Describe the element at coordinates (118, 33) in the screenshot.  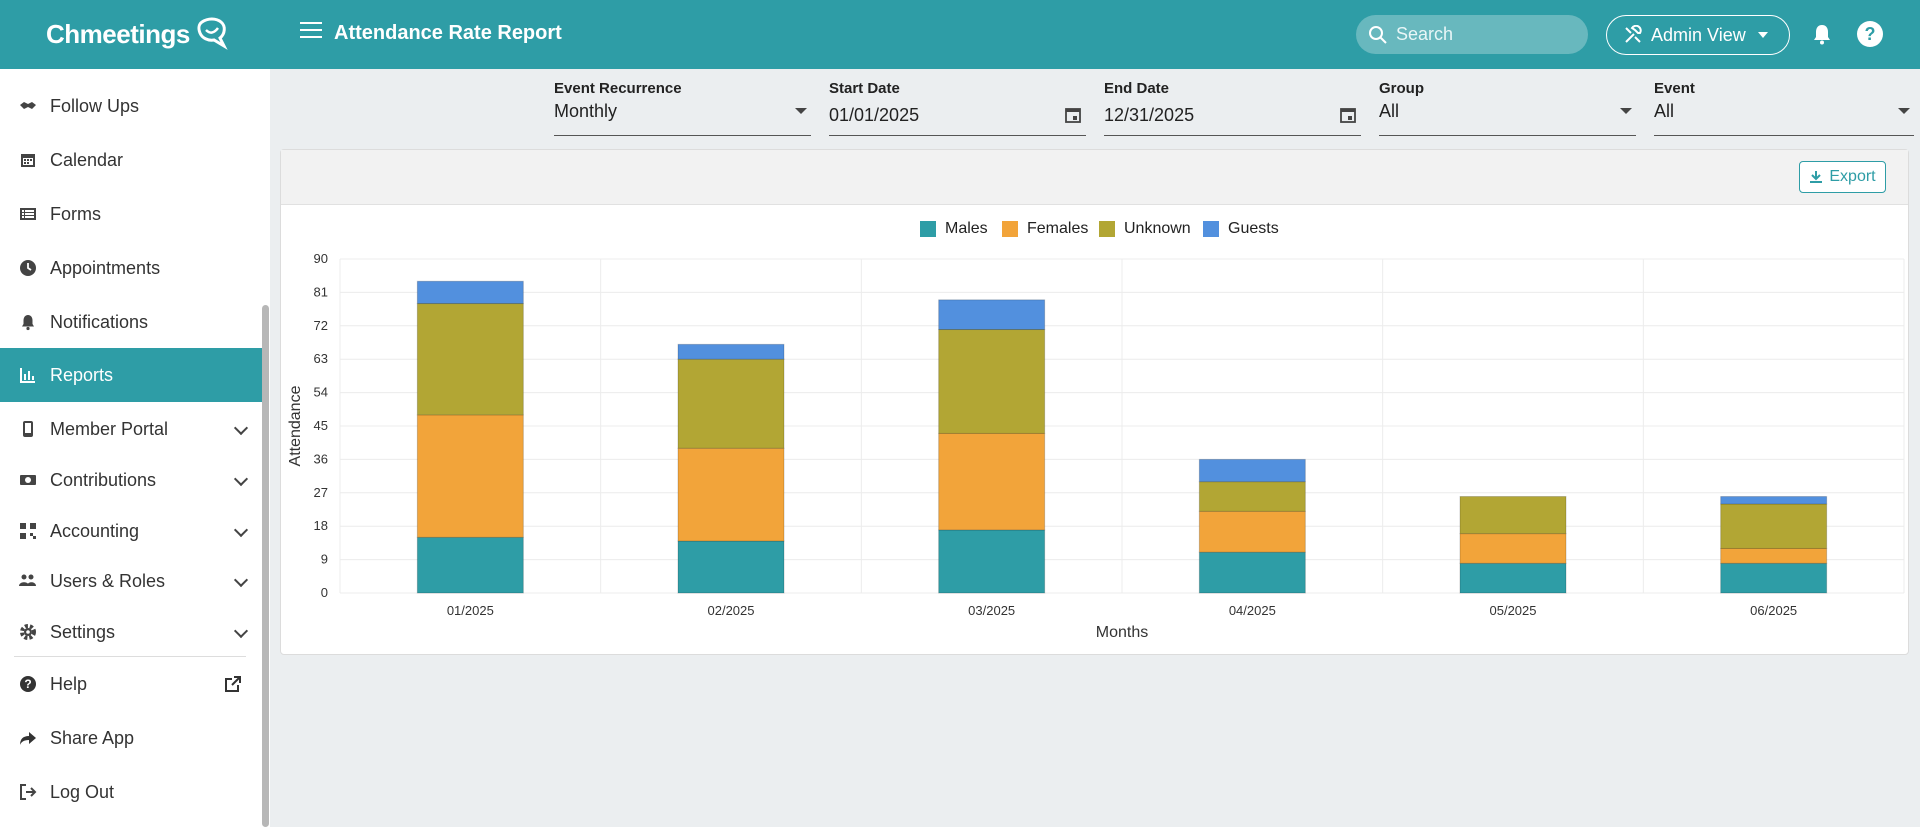
I see `logo-text: Chmeetings` at that location.